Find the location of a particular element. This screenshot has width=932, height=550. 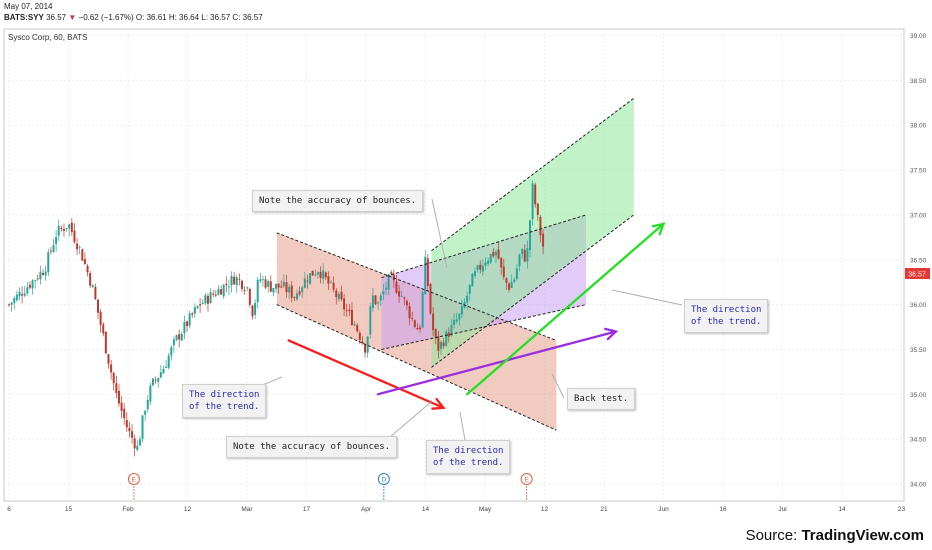

x-axis: 615Feb12Mar17Apr14May1221Jun16Jul1423Au is located at coordinates (456, 509).